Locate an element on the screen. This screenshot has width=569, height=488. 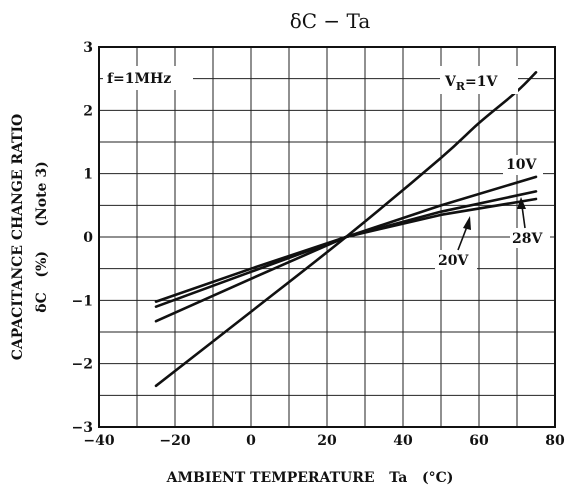
series-label-vr1-prefix: V is located at coordinates (450, 82).